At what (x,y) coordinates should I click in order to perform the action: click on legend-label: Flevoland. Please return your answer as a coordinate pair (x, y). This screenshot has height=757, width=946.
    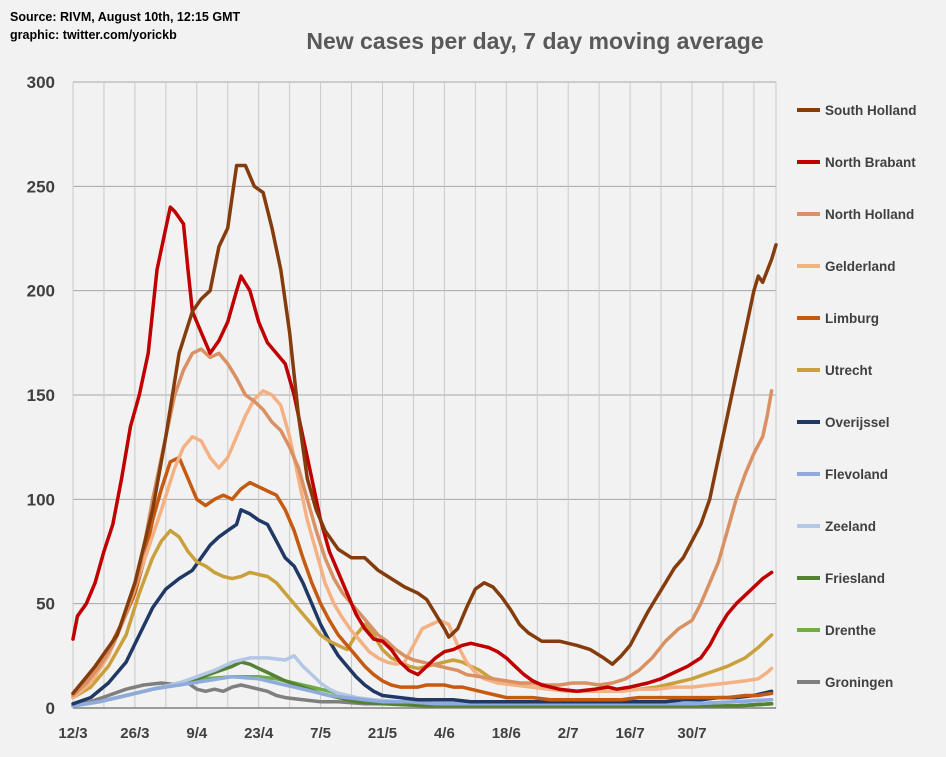
    Looking at the image, I should click on (856, 474).